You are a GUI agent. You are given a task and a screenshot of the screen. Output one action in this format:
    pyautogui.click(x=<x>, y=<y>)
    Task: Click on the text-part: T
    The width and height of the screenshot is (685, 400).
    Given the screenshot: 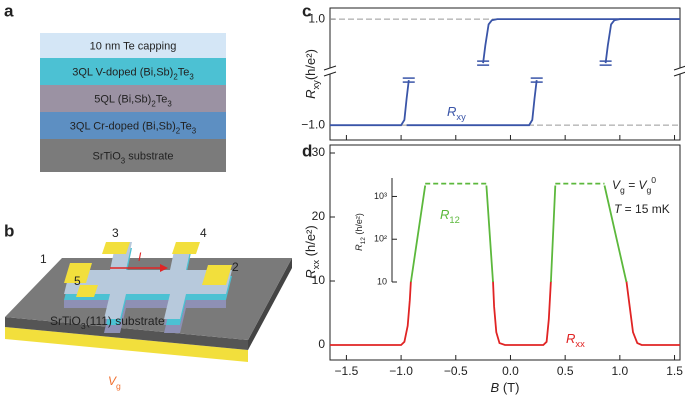 What is the action you would take?
    pyautogui.click(x=618, y=209)
    